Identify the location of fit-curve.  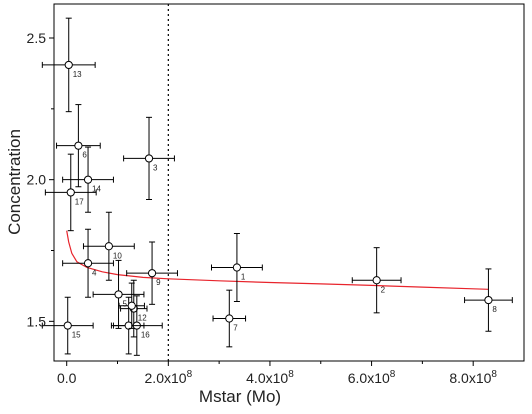
(277, 260).